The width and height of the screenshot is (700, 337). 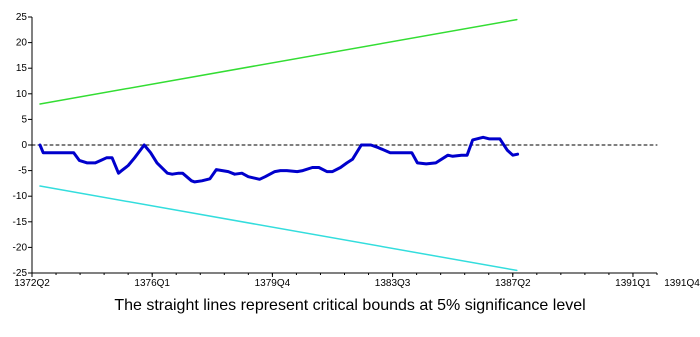 What do you see at coordinates (22, 171) in the screenshot?
I see `y-tick-label: -5` at bounding box center [22, 171].